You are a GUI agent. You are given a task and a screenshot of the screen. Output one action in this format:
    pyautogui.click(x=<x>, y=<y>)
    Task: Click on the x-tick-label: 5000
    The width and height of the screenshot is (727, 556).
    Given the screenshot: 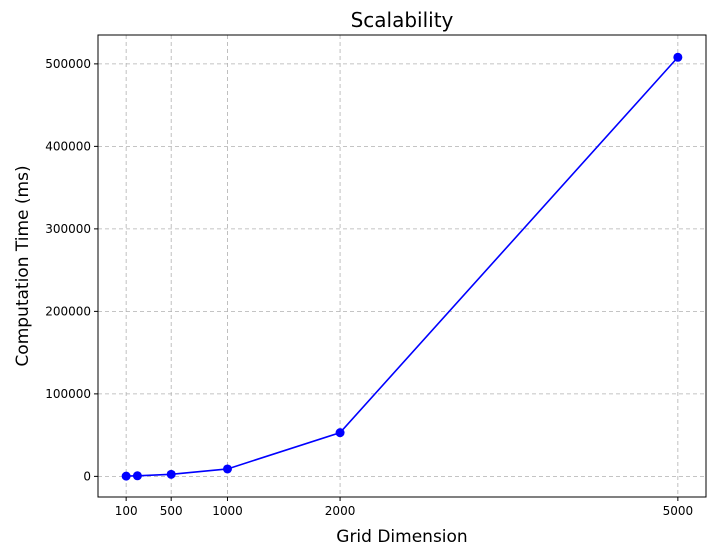 What is the action you would take?
    pyautogui.click(x=678, y=511)
    